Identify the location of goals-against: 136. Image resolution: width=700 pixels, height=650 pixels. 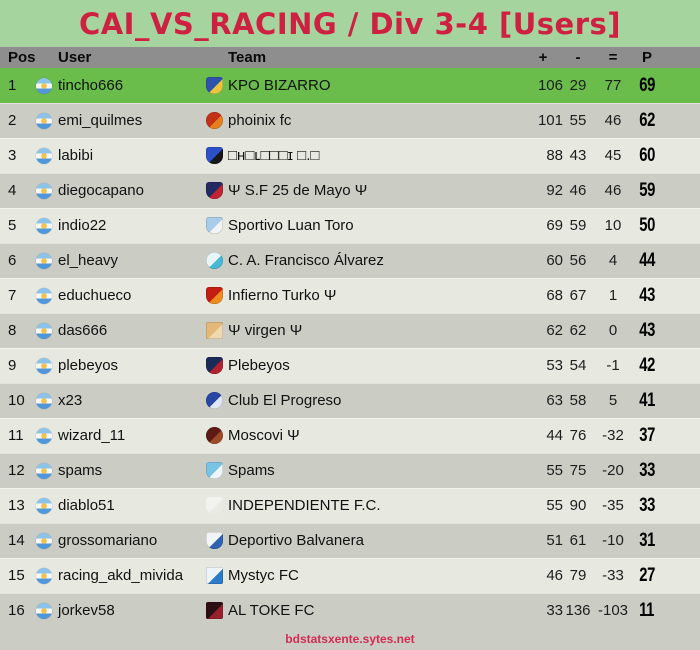
(578, 610).